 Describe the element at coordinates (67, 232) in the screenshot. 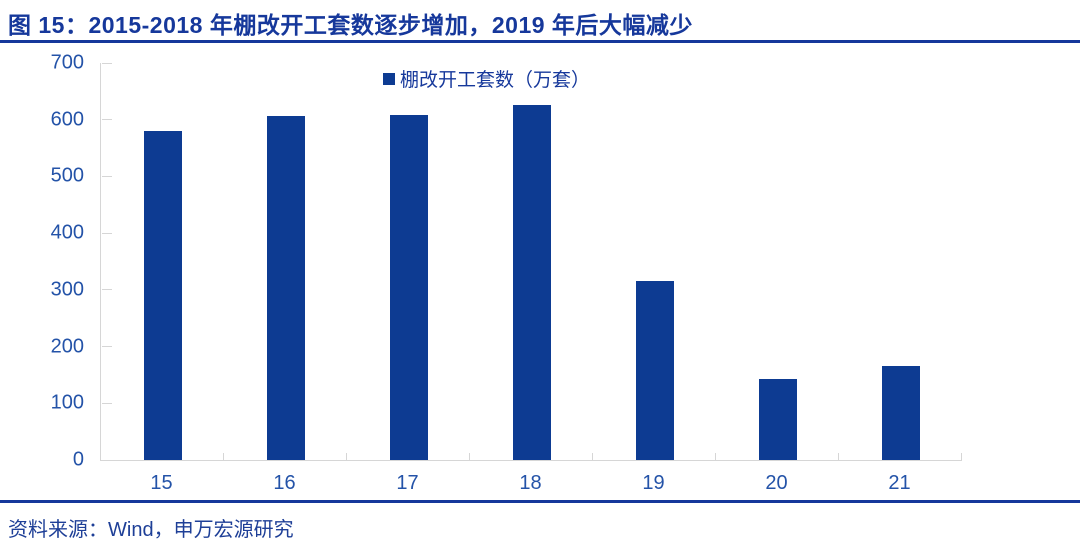

I see `y-axis-tick-label: 400` at that location.